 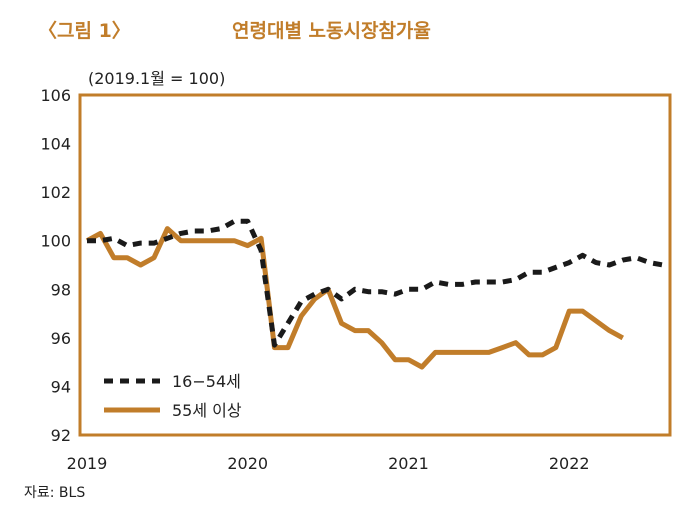 What do you see at coordinates (61, 289) in the screenshot?
I see `y-tick-label: 98` at bounding box center [61, 289].